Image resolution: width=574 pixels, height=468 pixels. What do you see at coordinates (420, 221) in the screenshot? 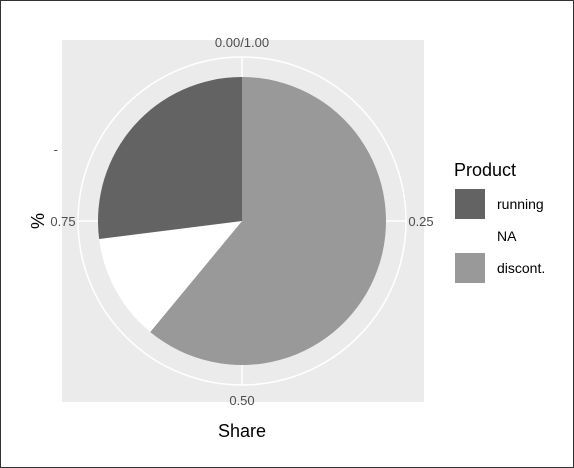
I see `angle-tick-label-1: 0.25` at bounding box center [420, 221].